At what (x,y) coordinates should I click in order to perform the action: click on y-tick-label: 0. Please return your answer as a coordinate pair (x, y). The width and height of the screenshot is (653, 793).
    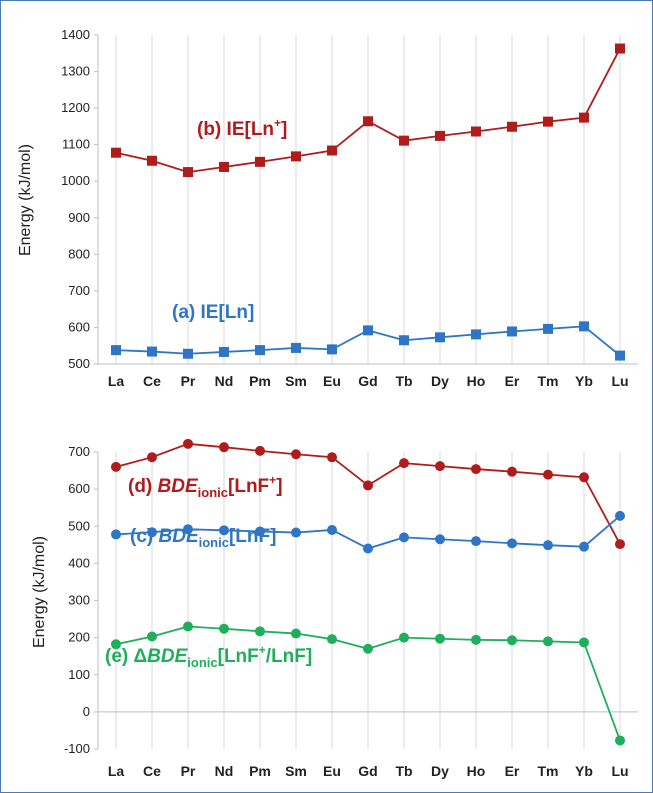
    Looking at the image, I should click on (86, 711).